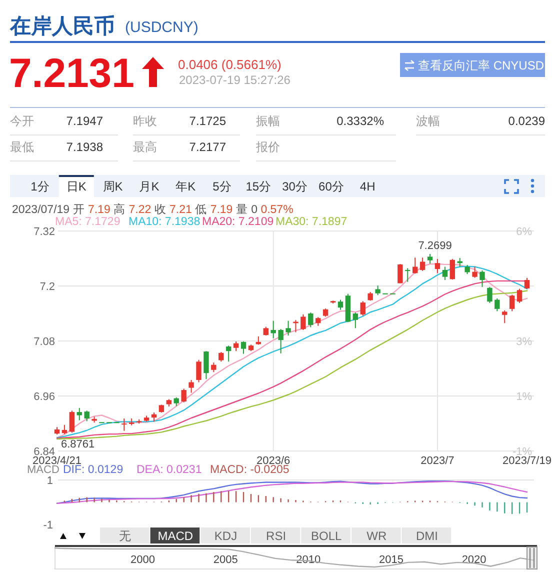  What do you see at coordinates (427, 536) in the screenshot?
I see `text: DMI` at bounding box center [427, 536].